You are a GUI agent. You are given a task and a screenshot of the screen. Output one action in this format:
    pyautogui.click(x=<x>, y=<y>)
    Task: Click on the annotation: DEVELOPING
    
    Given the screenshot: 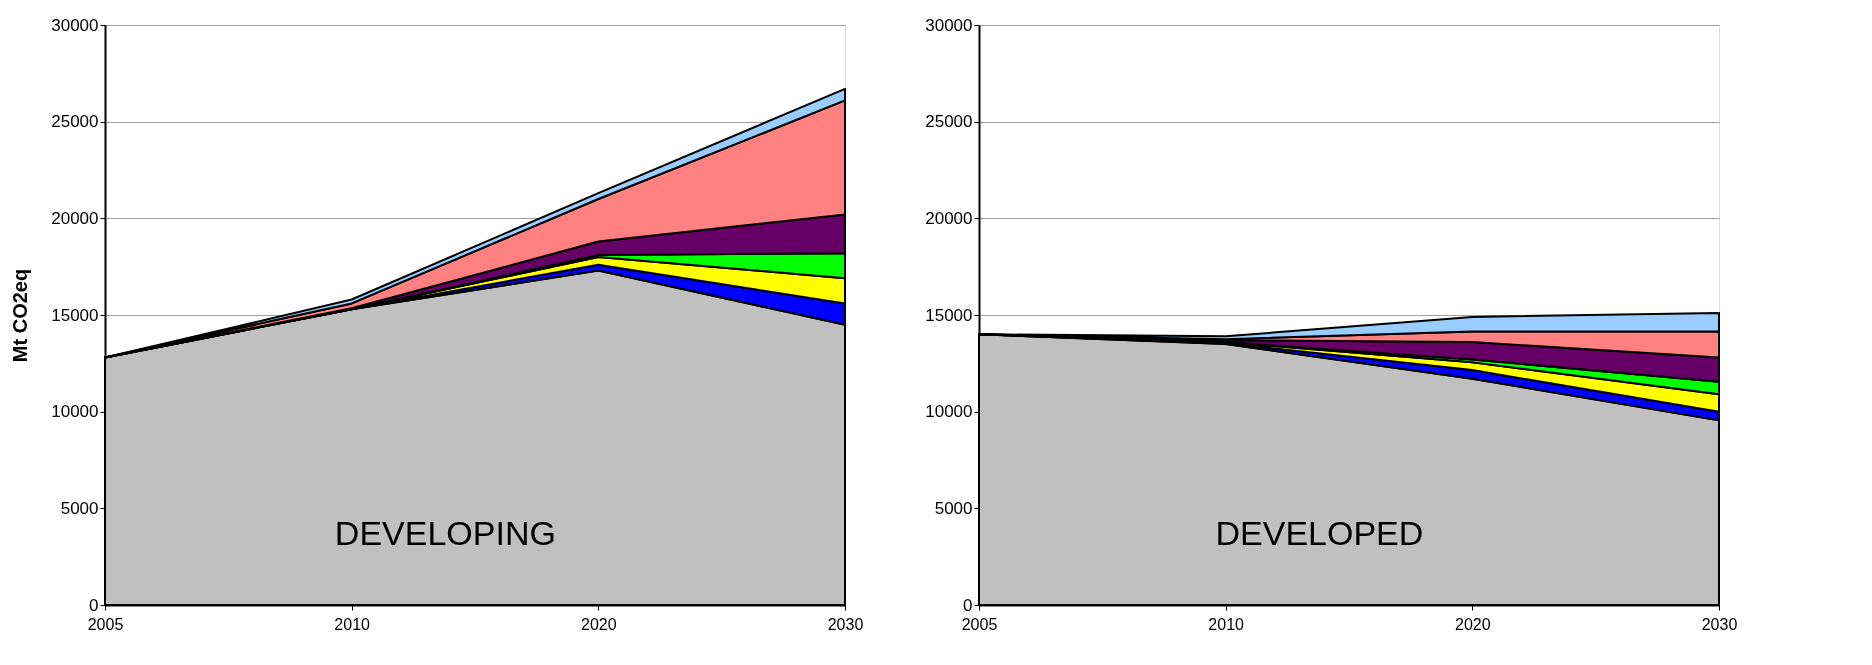 What is the action you would take?
    pyautogui.click(x=445, y=533)
    